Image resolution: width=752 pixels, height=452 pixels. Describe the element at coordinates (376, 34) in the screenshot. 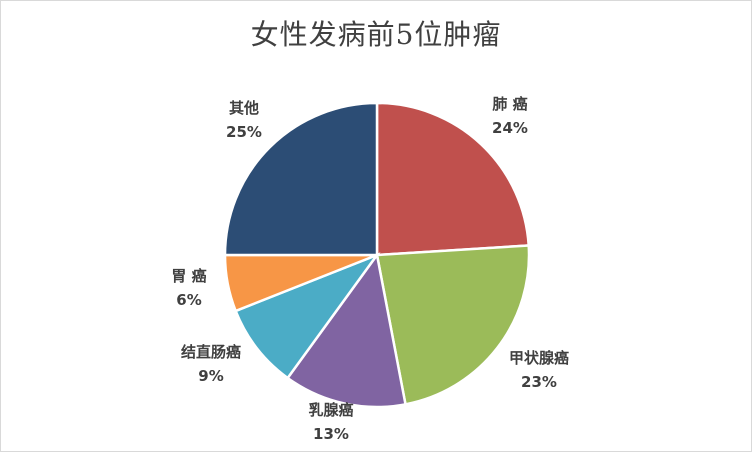

I see `chart-title: 女性发病前5位肿瘤` at that location.